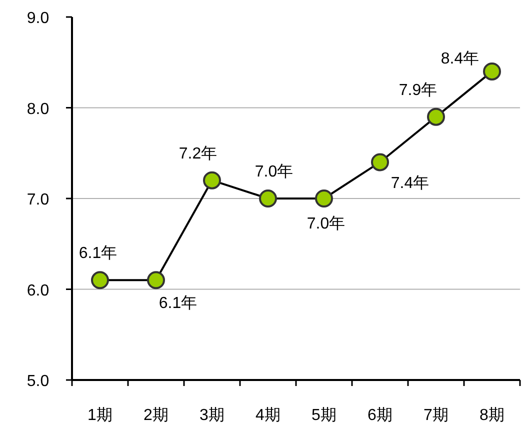 This screenshot has height=429, width=523. Describe the element at coordinates (198, 153) in the screenshot. I see `data-label: 7.2年` at that location.